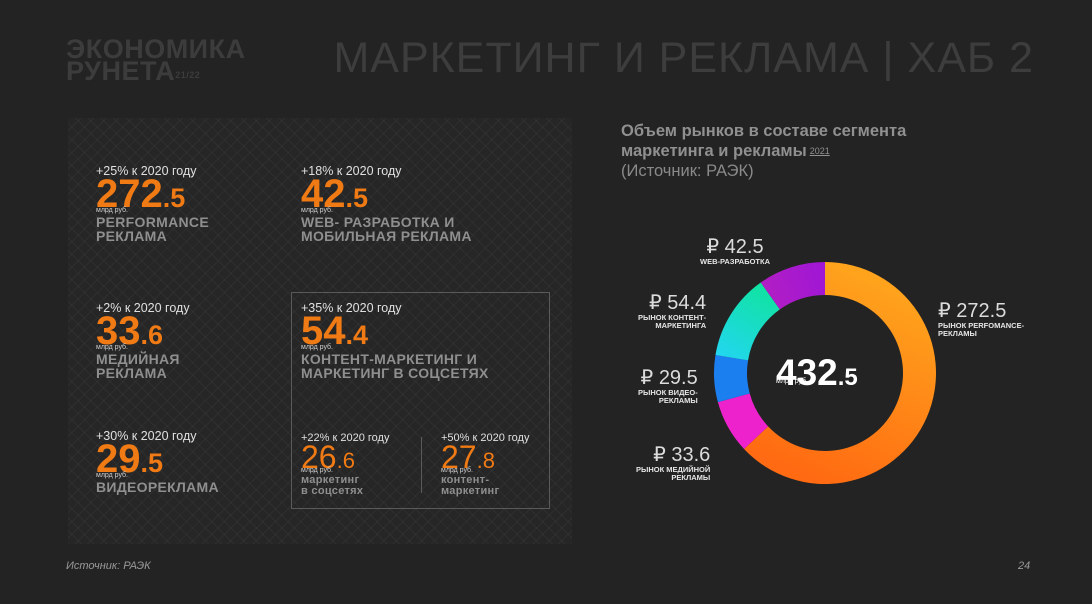 The height and width of the screenshot is (604, 1092). I want to click on metric-label: КОНТЕНТ-МАРКЕТИНГ И МАРКЕТИНГ В СОЦСЕТЯХ, so click(395, 366).